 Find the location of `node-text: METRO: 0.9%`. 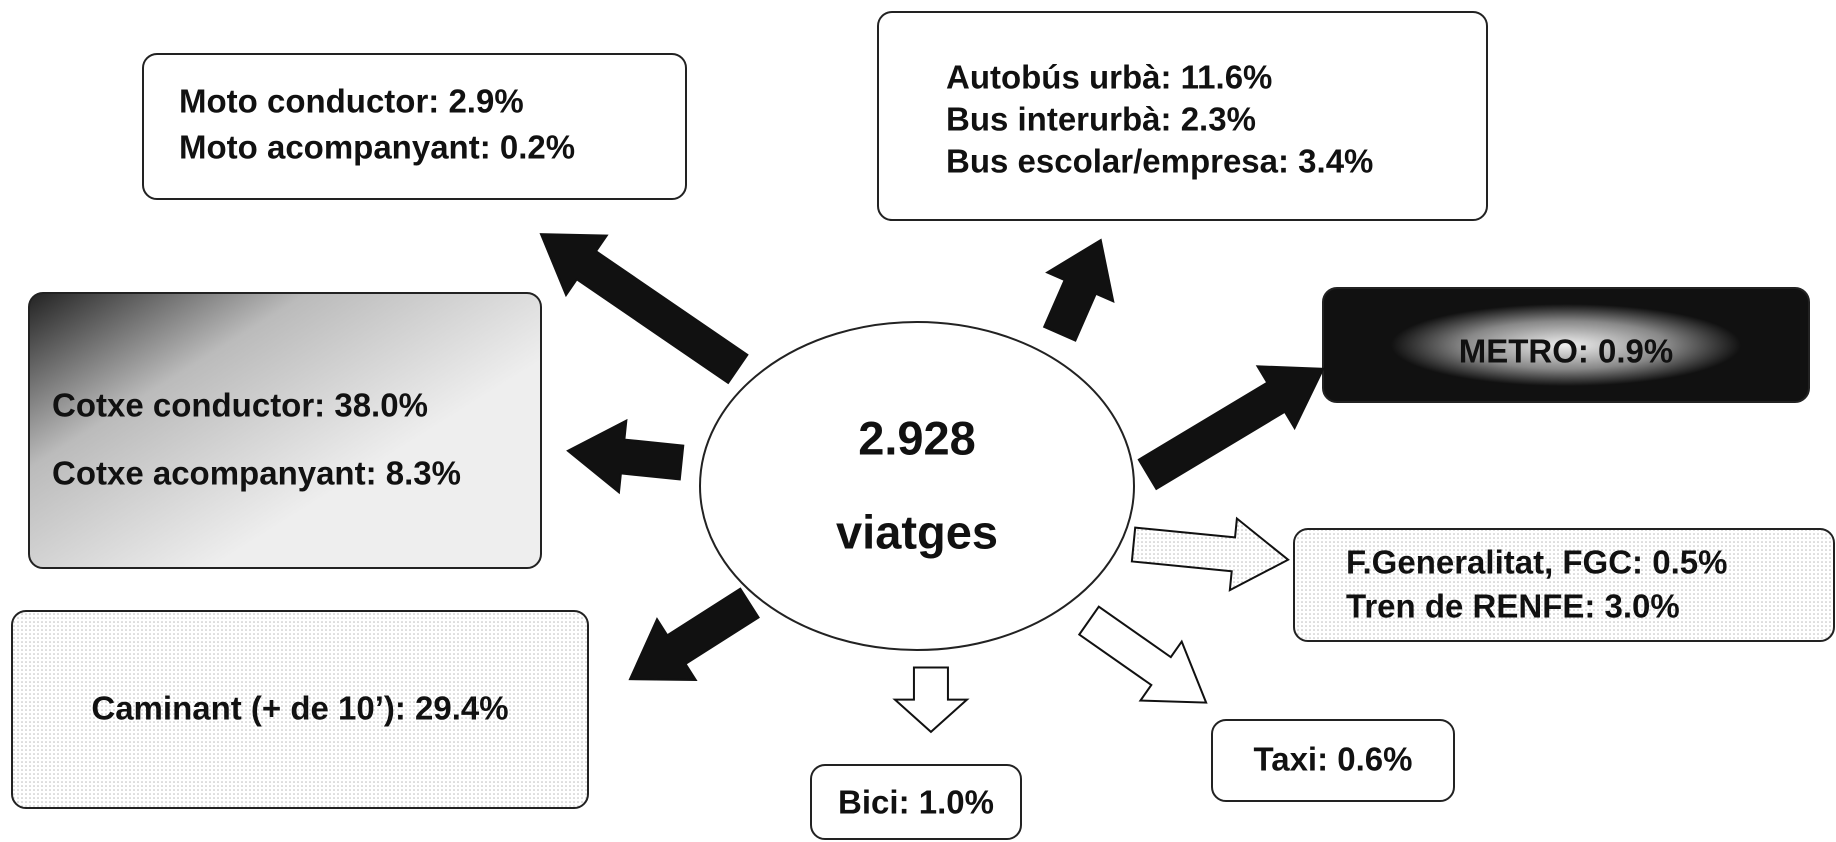

node-text: METRO: 0.9% is located at coordinates (1566, 351).